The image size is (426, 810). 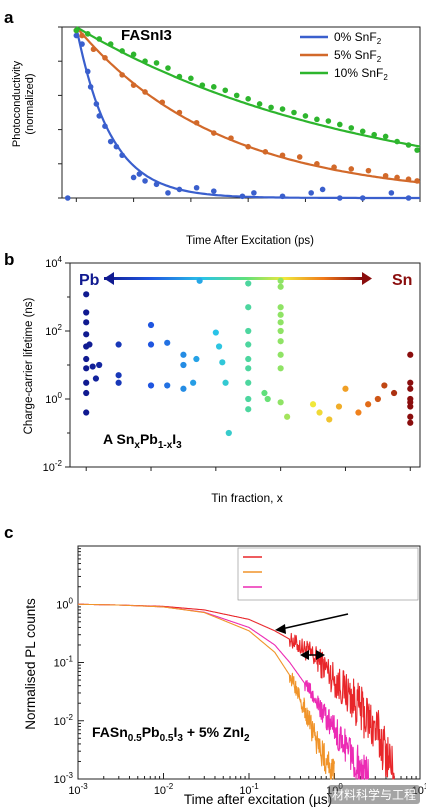 What do you see at coordinates (30, 103) in the screenshot?
I see `panel-a-y-axis-label-line2: (normalized)` at bounding box center [30, 103].